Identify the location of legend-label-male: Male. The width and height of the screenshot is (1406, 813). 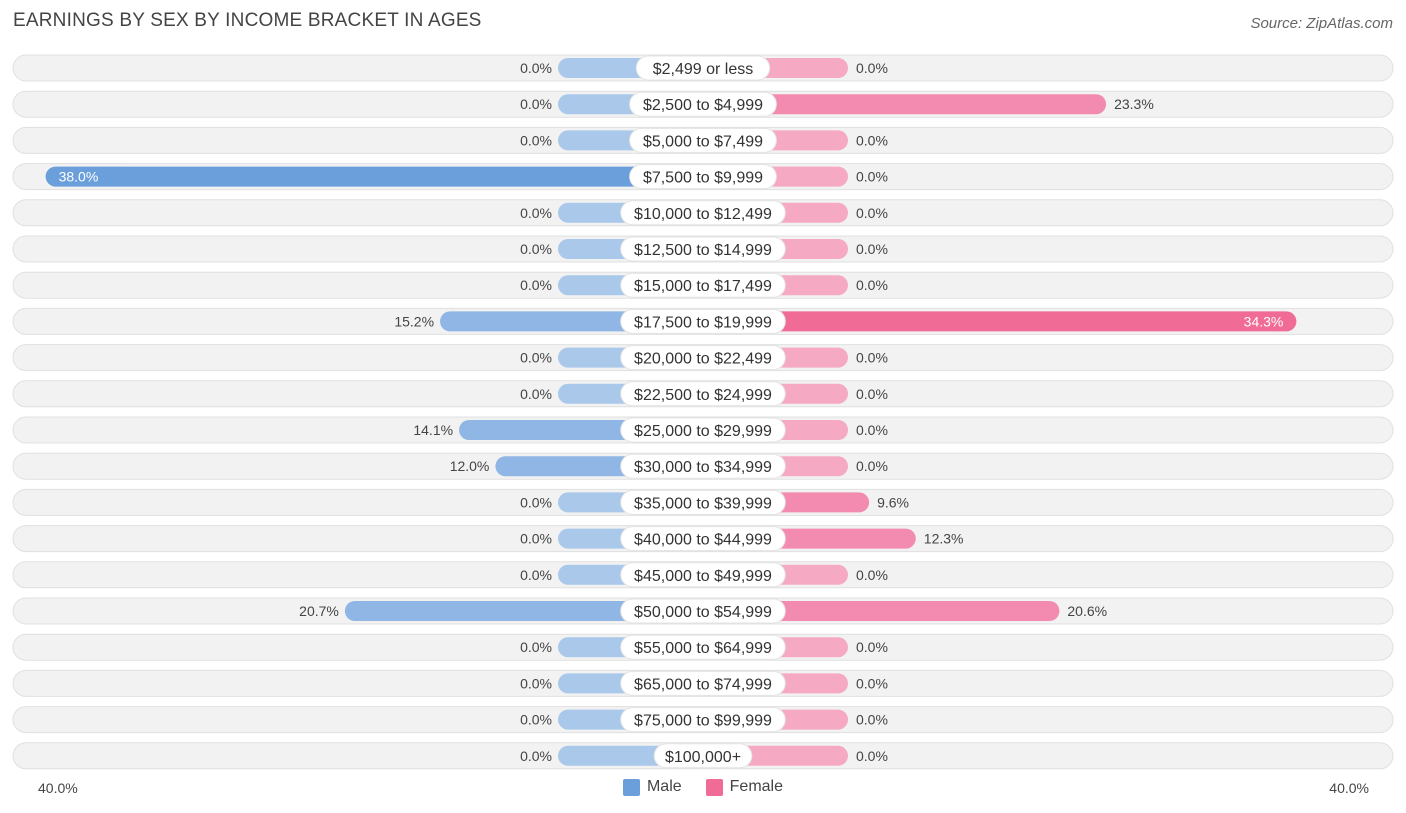
(664, 786).